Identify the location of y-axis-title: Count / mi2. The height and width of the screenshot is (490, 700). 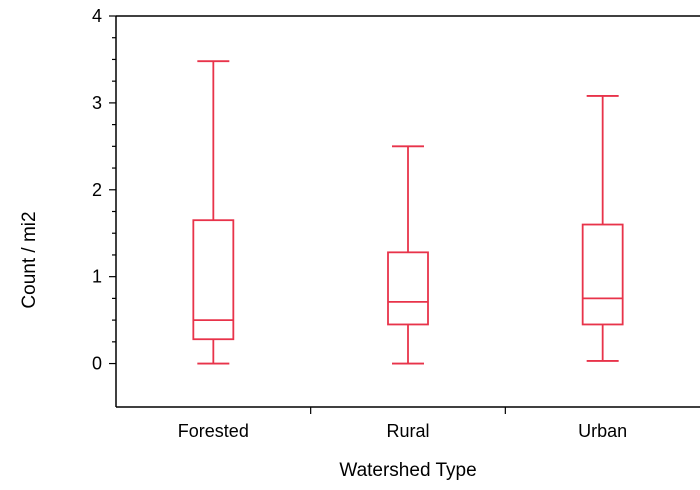
(29, 259).